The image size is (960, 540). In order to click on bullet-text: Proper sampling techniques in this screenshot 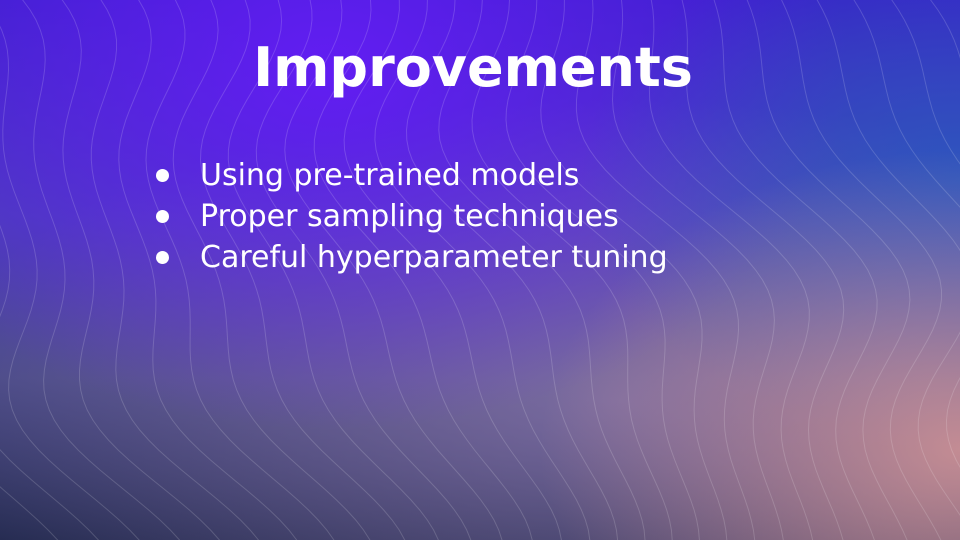, I will do `click(409, 216)`.